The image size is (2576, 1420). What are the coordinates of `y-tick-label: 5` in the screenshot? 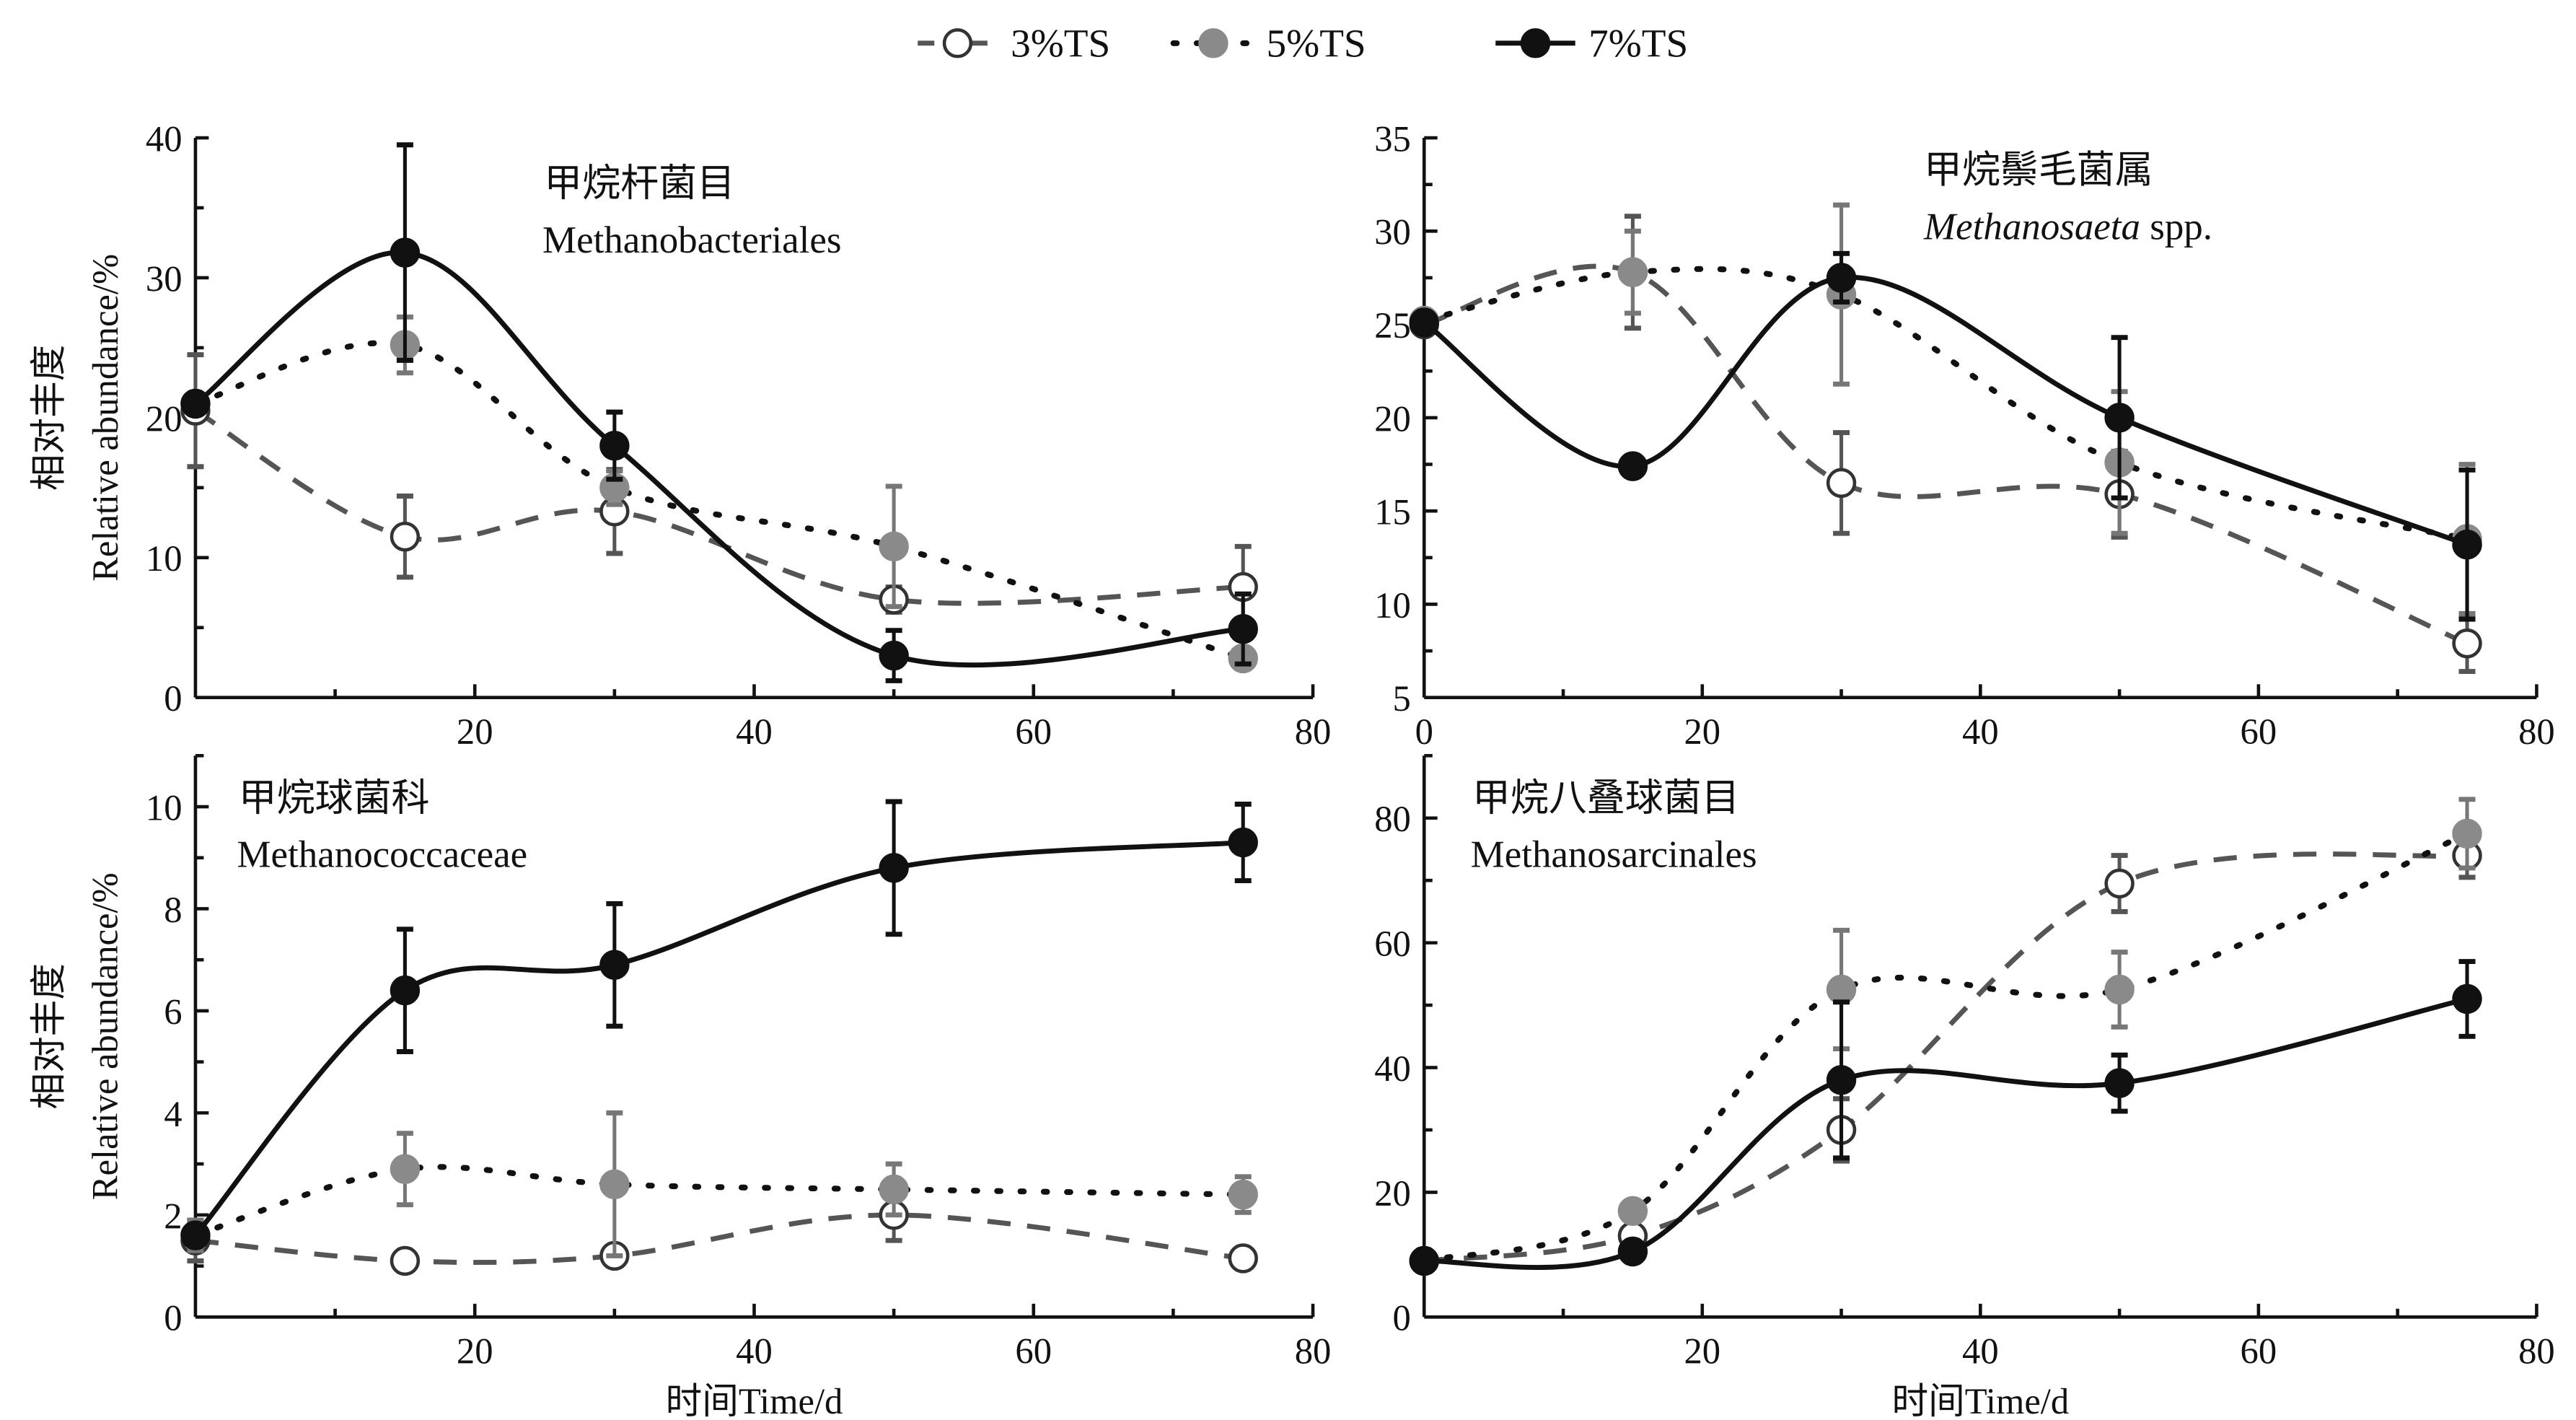 It's located at (1402, 698).